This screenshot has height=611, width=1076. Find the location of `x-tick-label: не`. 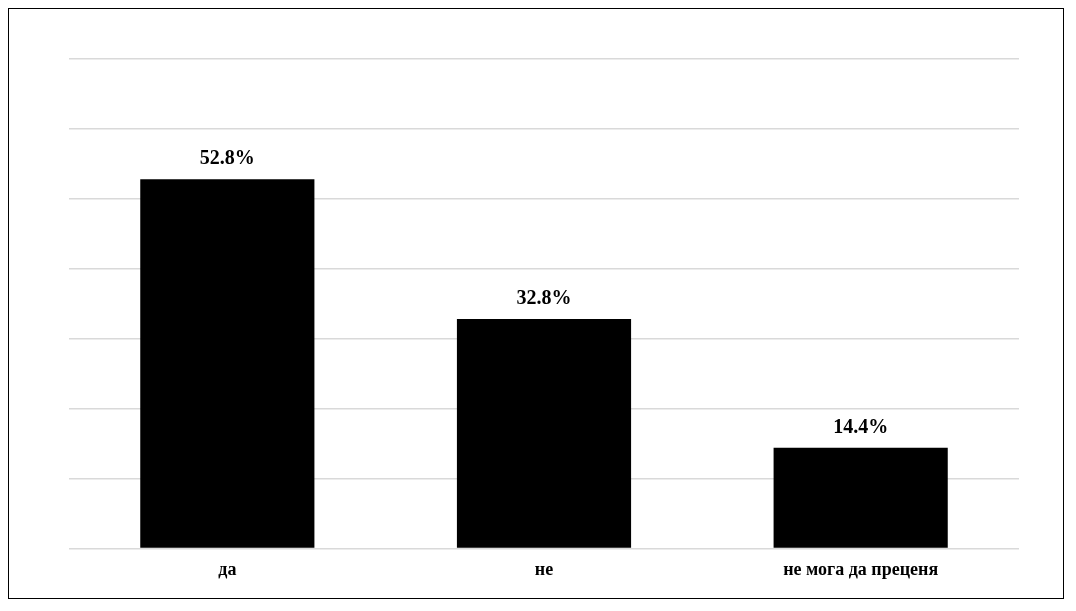

x-tick-label: не is located at coordinates (544, 568).